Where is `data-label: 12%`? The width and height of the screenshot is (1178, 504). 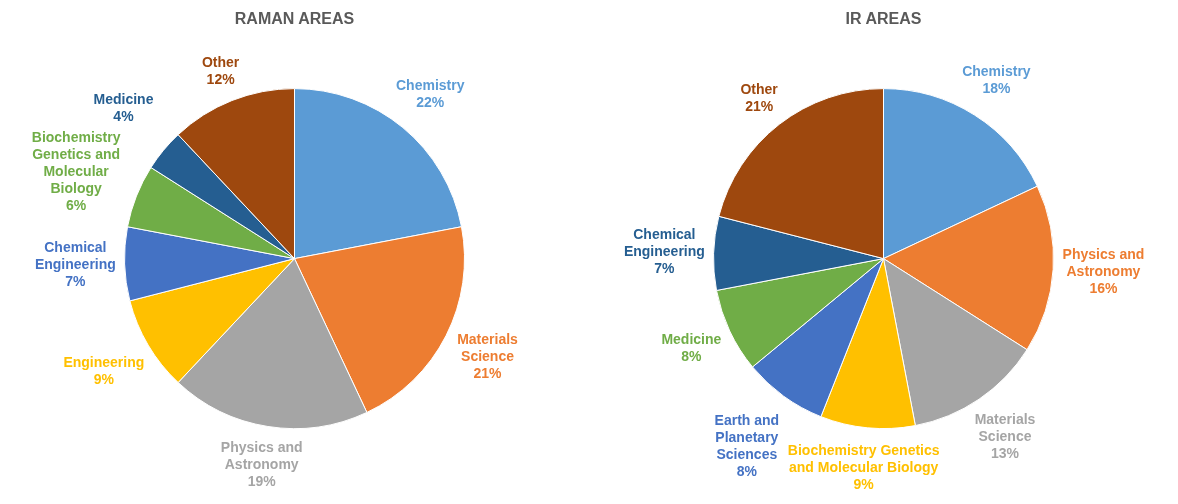
data-label: 12% is located at coordinates (221, 79).